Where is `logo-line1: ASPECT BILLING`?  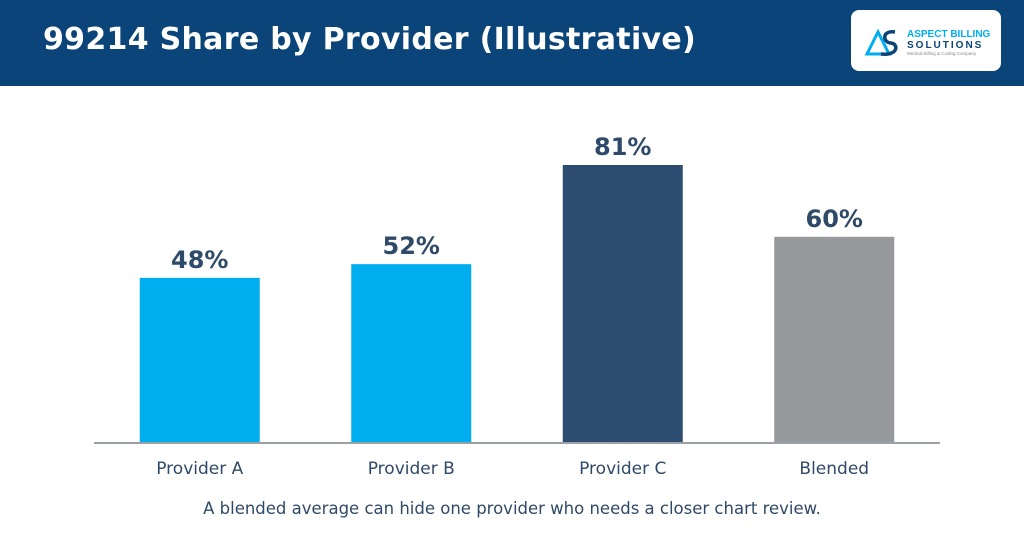 logo-line1: ASPECT BILLING is located at coordinates (949, 34).